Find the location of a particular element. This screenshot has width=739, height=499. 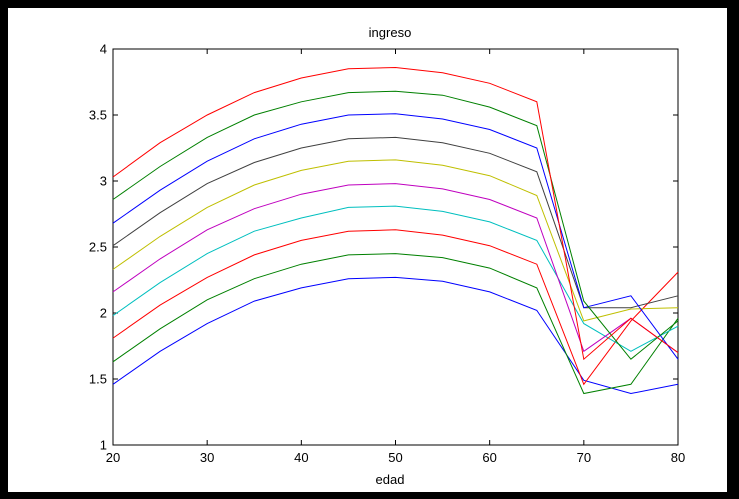

y-tick-label: 4 is located at coordinates (103, 49).